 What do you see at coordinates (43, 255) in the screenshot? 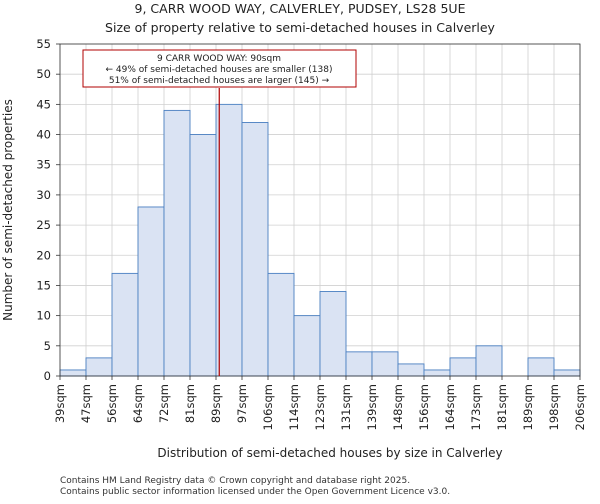
I see `y-tick-label: 20` at bounding box center [43, 255].